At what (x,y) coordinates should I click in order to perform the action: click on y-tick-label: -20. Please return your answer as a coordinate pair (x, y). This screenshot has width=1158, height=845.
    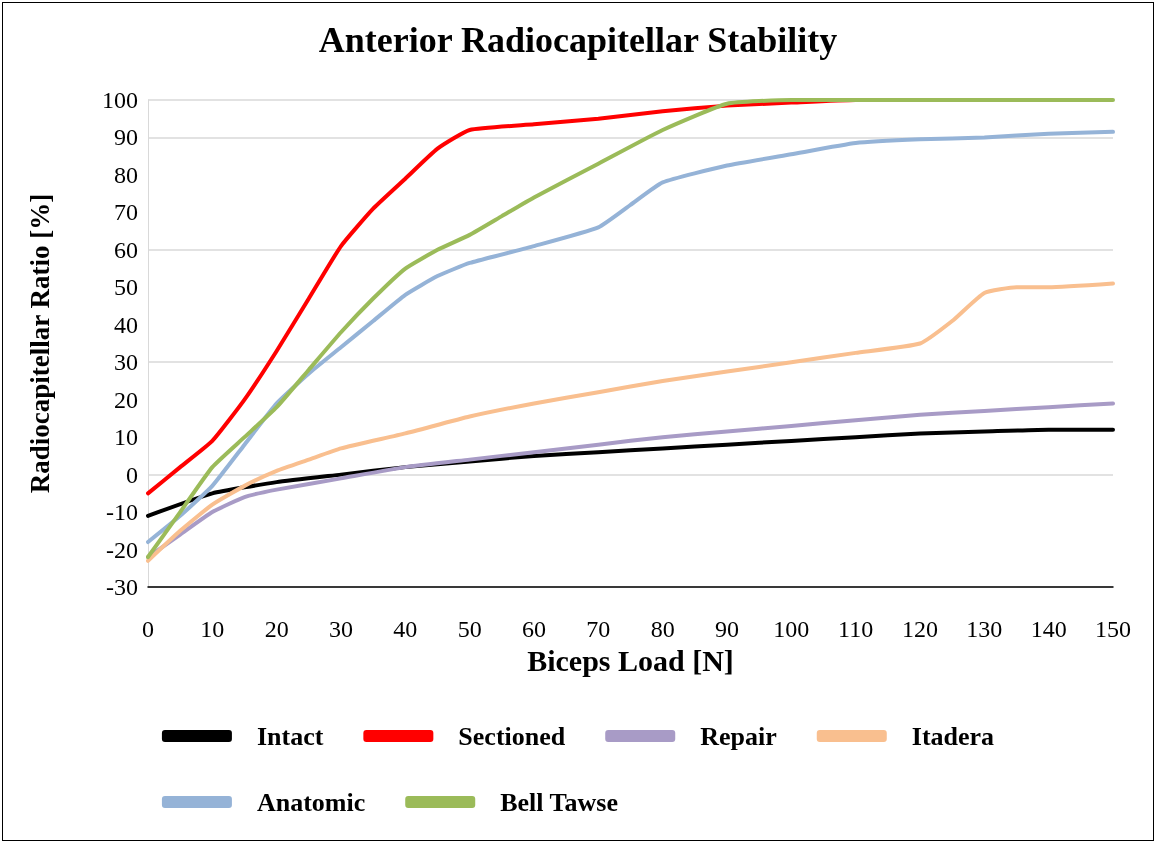
    Looking at the image, I should click on (122, 549).